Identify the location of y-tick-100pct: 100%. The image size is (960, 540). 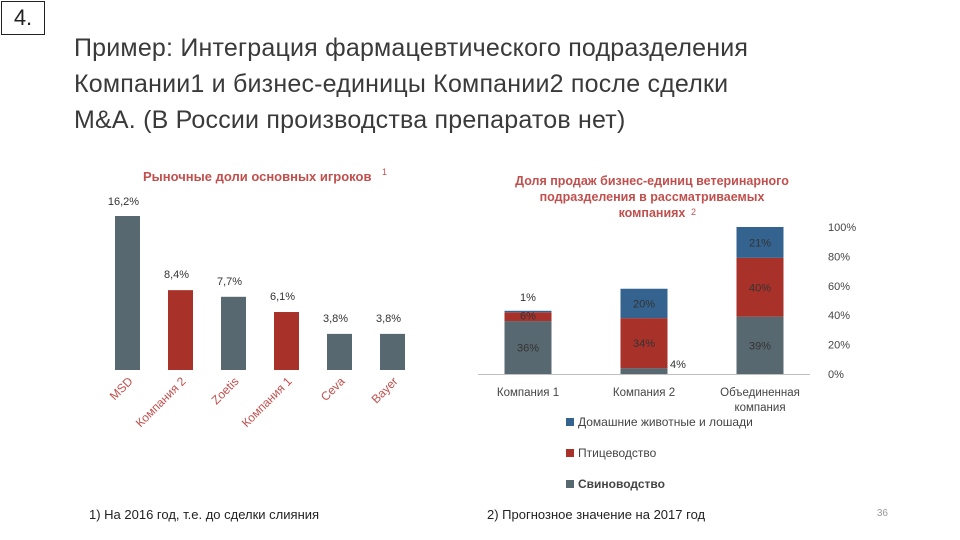
(842, 228).